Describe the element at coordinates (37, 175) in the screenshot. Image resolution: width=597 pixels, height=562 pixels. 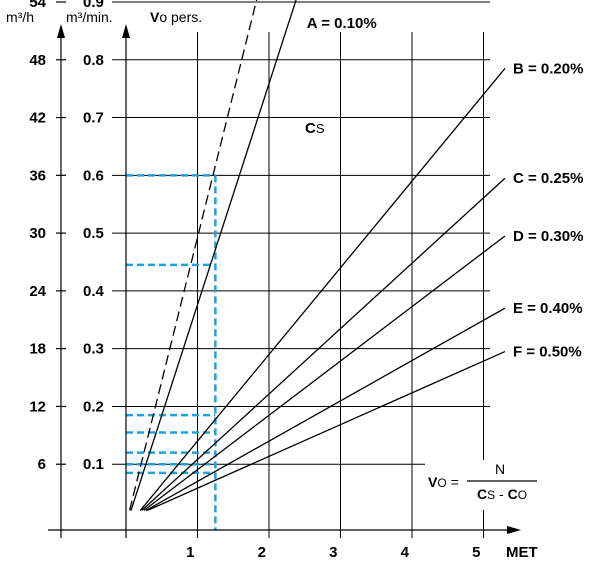
I see `outer-y-tick-label: 36` at that location.